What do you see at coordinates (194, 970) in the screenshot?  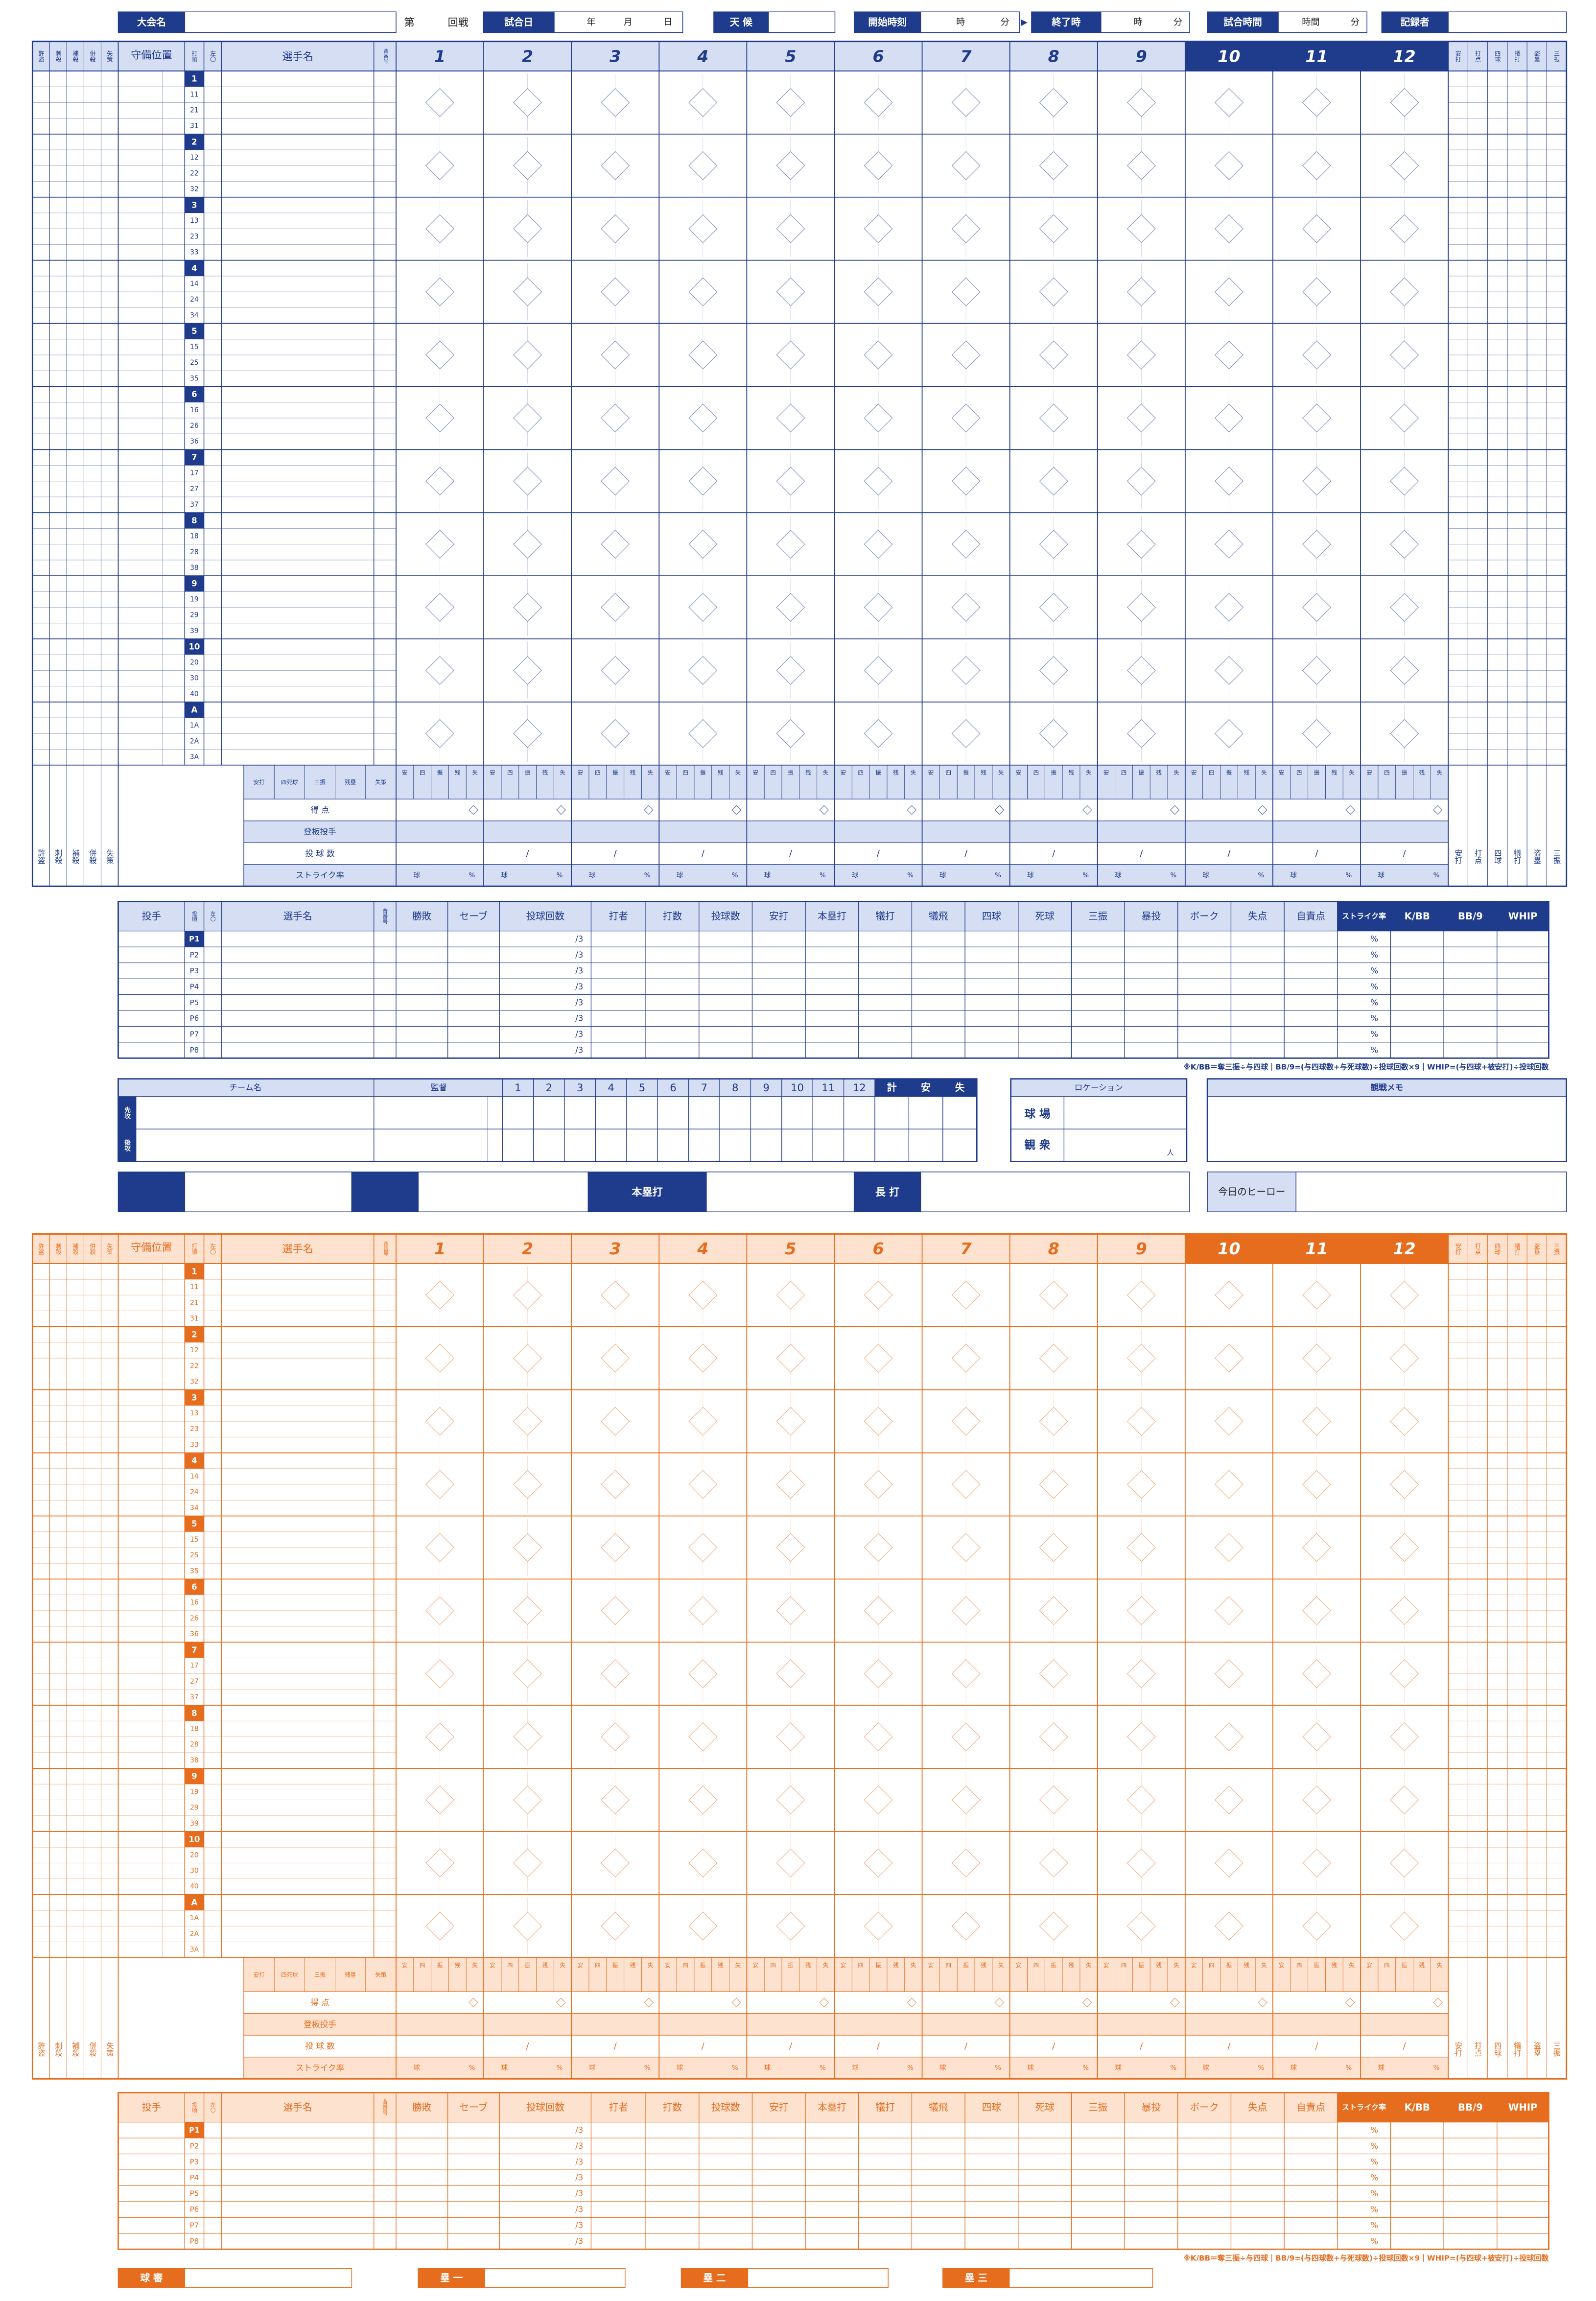 I see `label: P3` at bounding box center [194, 970].